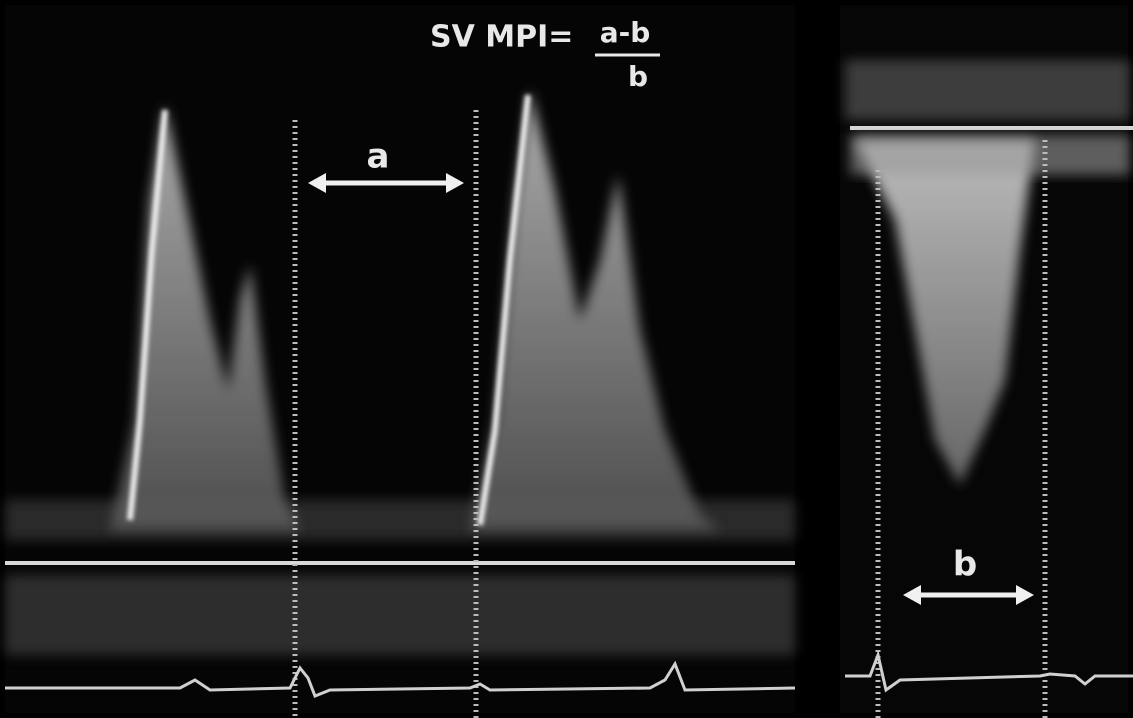 This screenshot has width=1133, height=718. I want to click on noise-top, so click(987, 90).